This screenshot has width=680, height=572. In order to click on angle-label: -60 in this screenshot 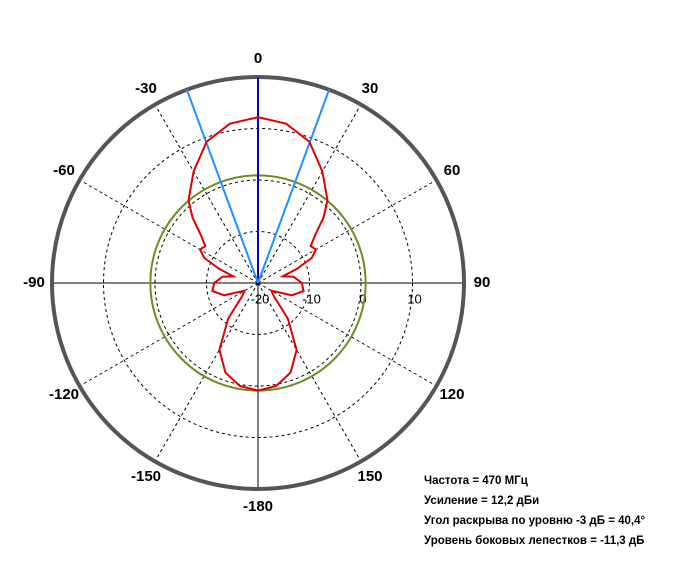, I will do `click(64, 170)`.